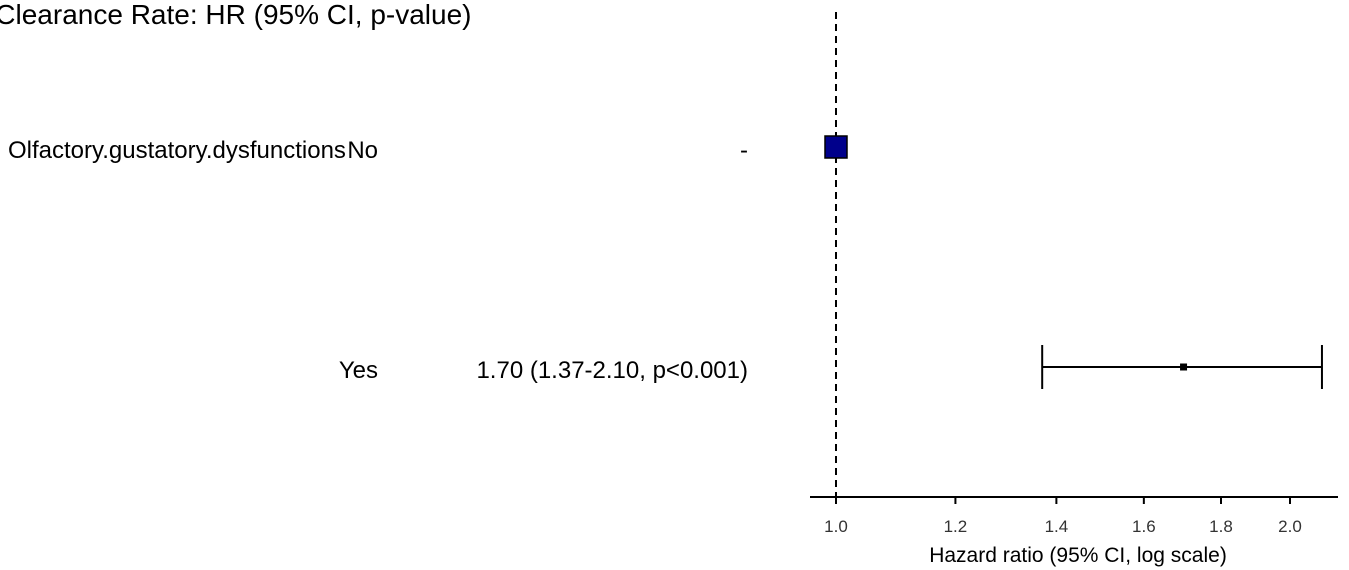  I want to click on row-level-label: No, so click(362, 150).